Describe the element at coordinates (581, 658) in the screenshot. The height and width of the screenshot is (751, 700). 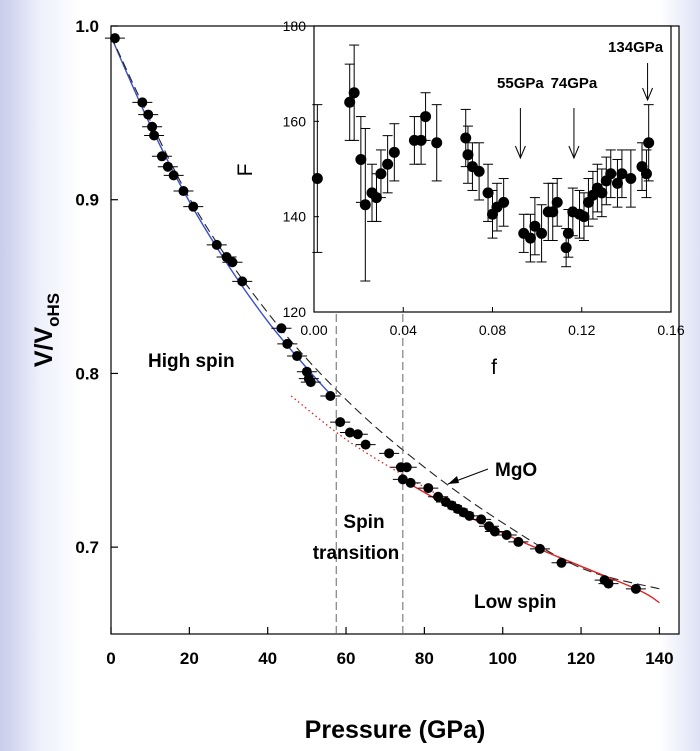
I see `x-tick-label: 120` at that location.